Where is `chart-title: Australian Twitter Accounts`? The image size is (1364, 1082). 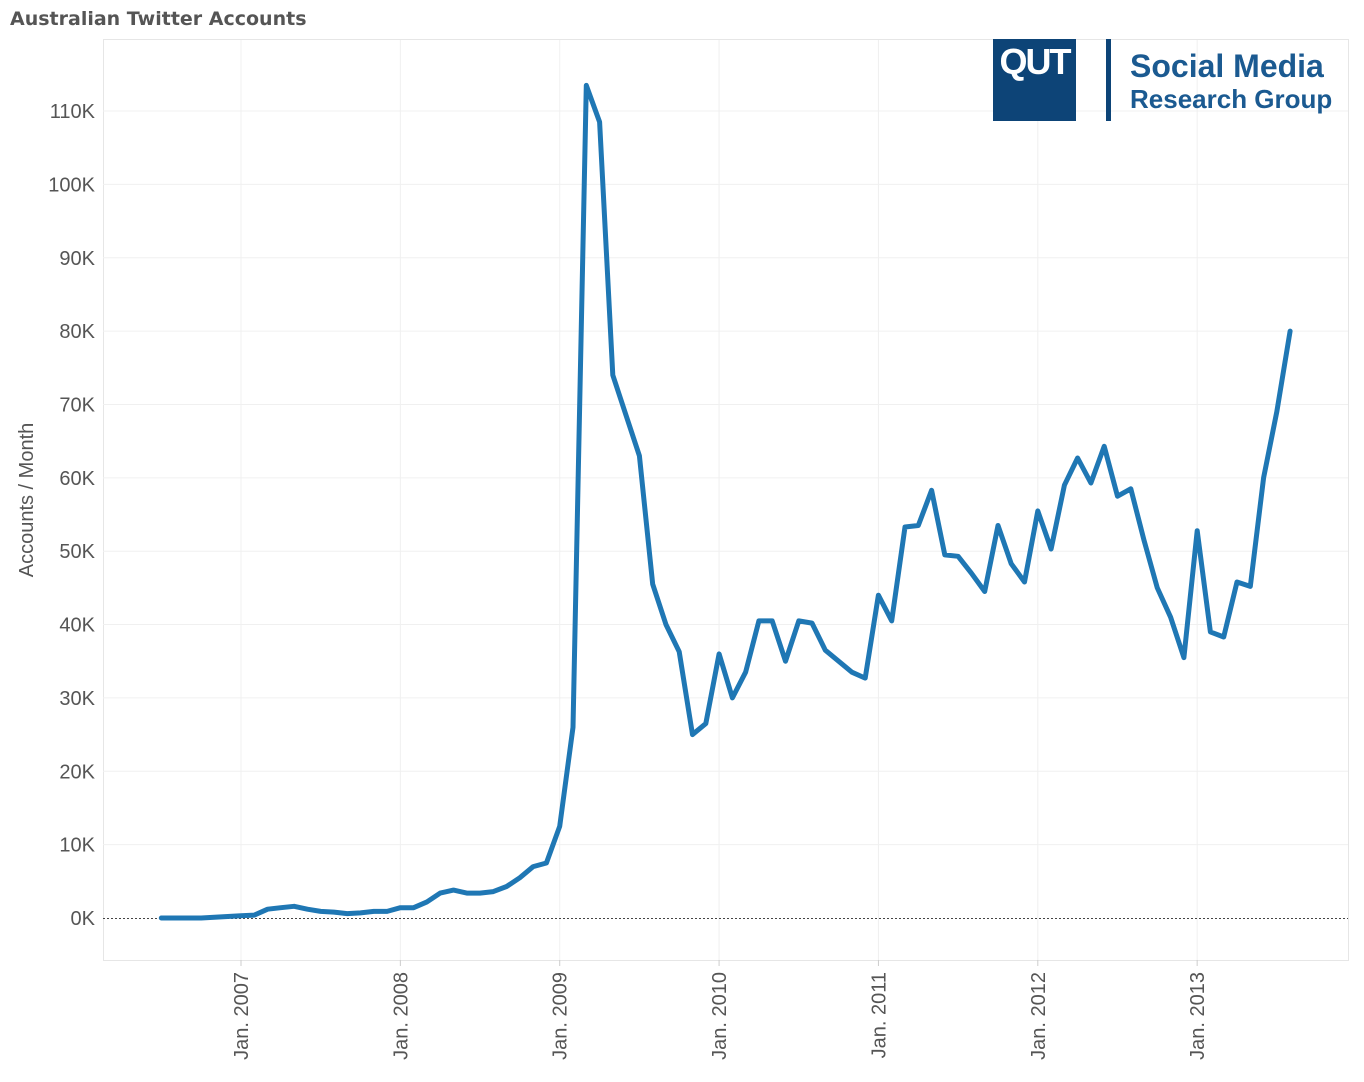
chart-title: Australian Twitter Accounts is located at coordinates (158, 19).